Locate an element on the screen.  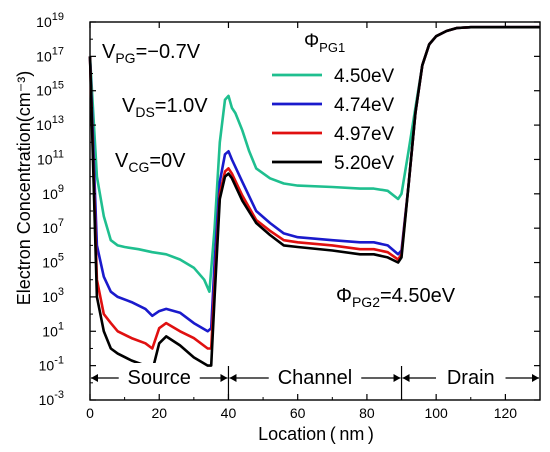
y-tick-exponent: 3 is located at coordinates (61, 292).